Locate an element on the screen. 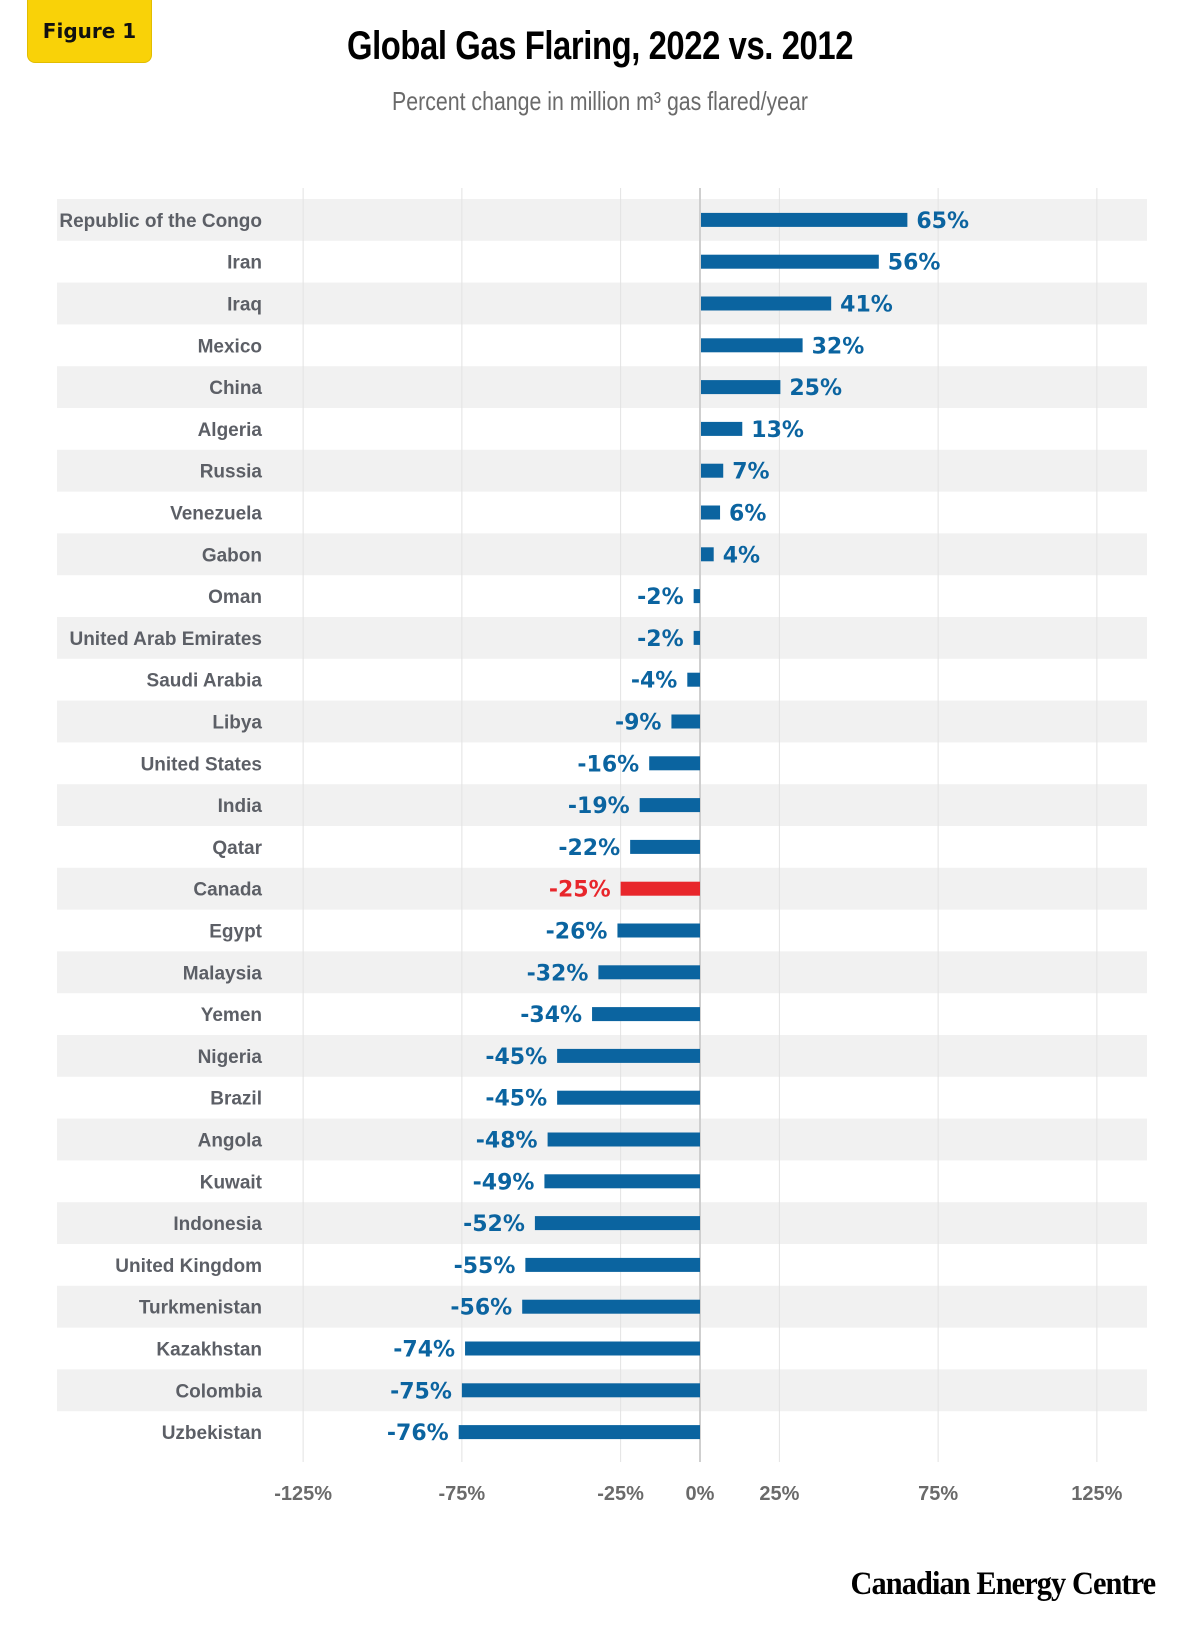  category-label: Malaysia is located at coordinates (223, 973).